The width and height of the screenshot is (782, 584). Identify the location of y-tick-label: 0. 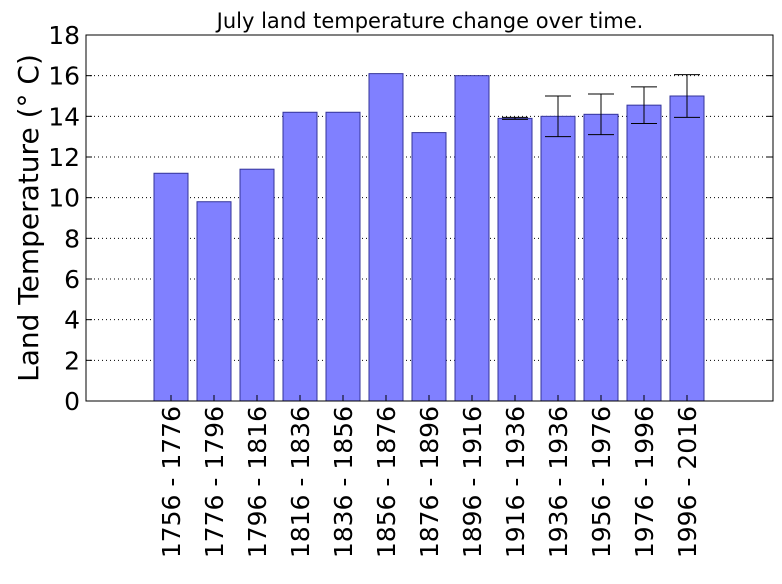
(72, 401).